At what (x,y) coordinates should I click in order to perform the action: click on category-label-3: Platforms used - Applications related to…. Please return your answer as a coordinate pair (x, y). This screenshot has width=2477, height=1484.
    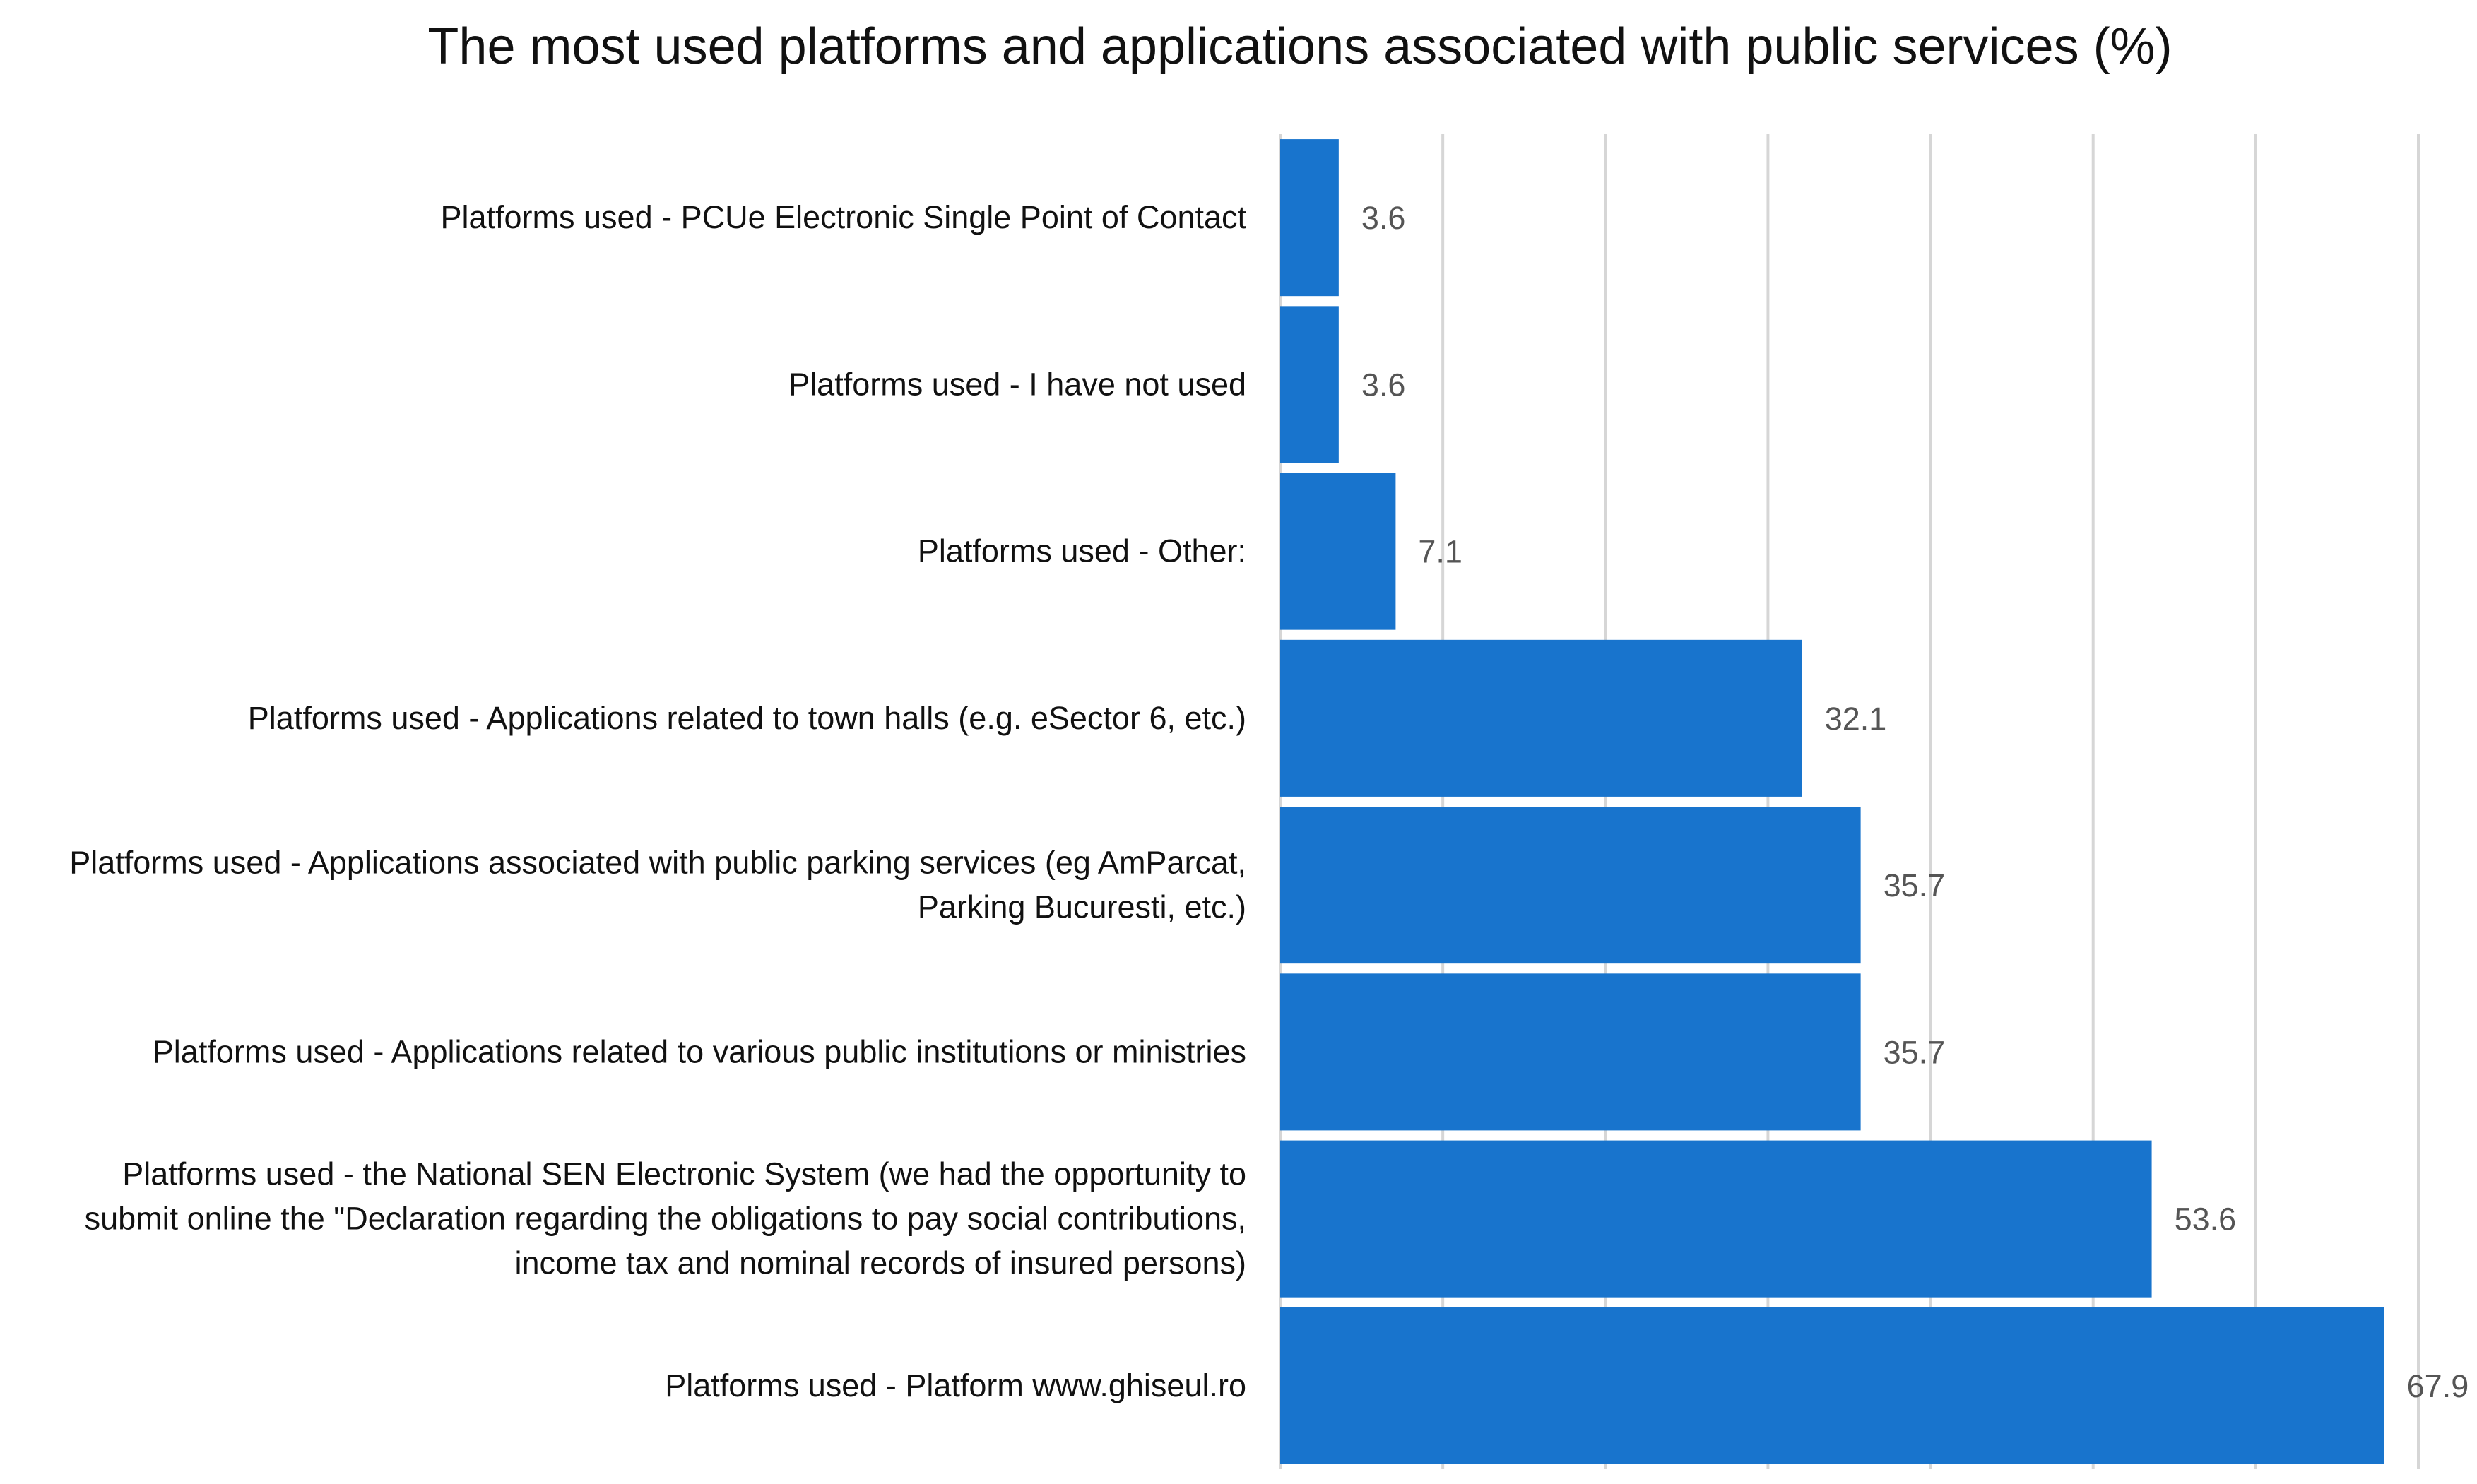
    Looking at the image, I should click on (747, 718).